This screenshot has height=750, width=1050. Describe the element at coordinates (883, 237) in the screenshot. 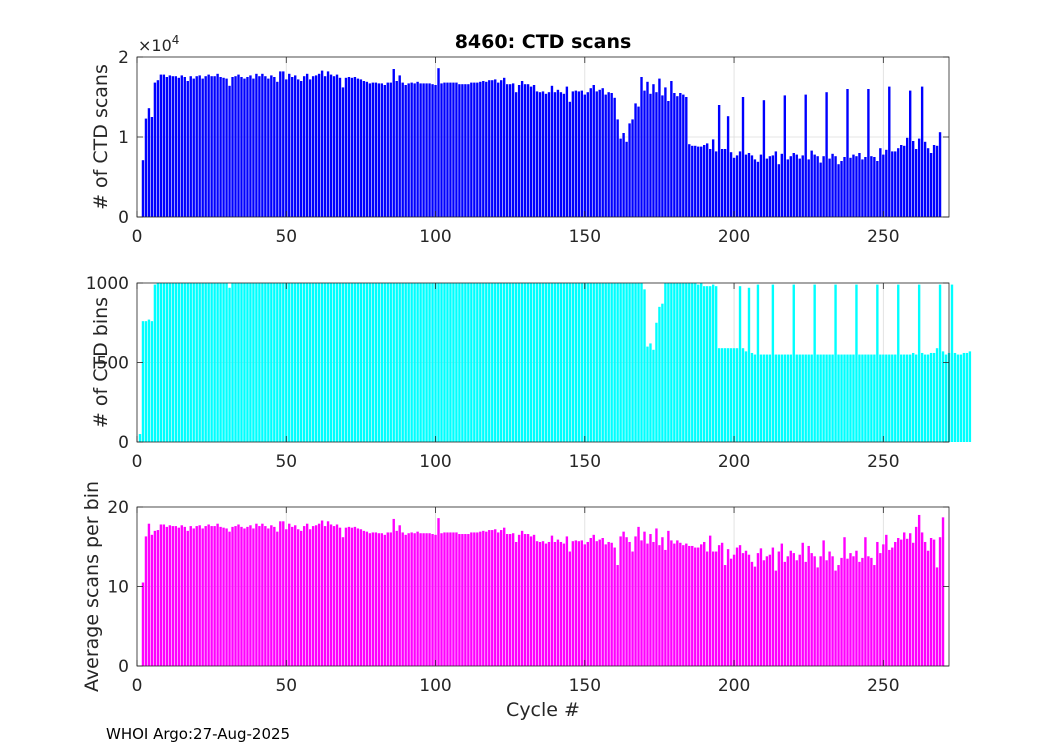

I see `x-tick-label: 250` at that location.